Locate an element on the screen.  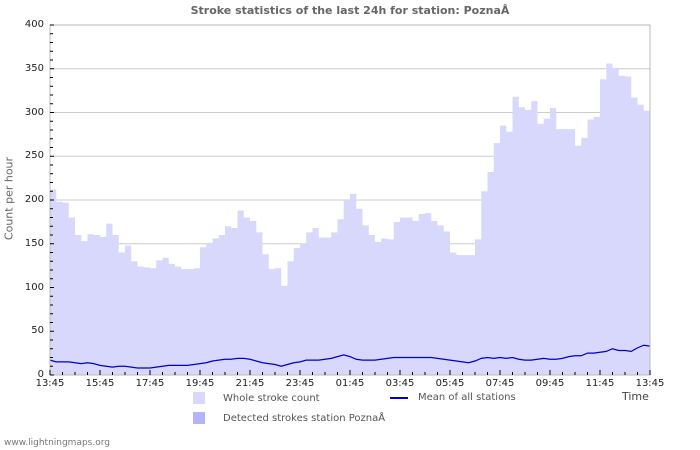
legend-label-detected: Detected strokes station PoznaÅ is located at coordinates (304, 418).